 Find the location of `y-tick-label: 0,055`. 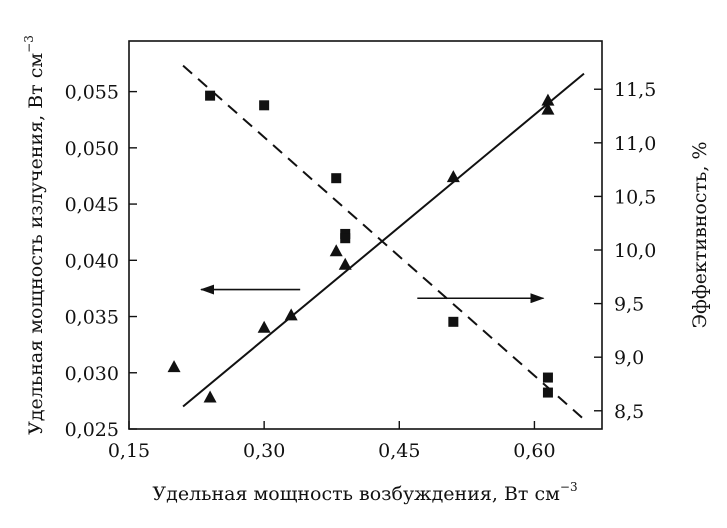

y-tick-label: 0,055 is located at coordinates (92, 93).